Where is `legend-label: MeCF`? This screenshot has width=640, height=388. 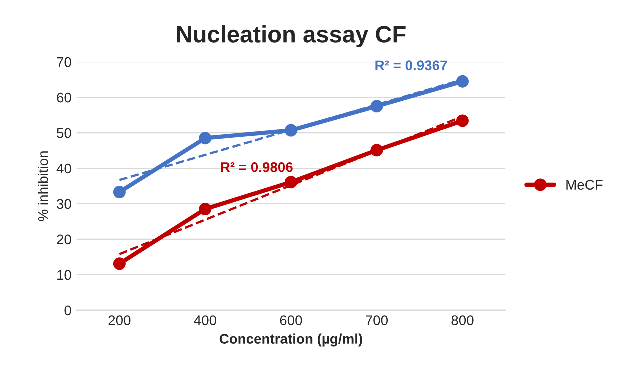 legend-label: MeCF is located at coordinates (584, 185).